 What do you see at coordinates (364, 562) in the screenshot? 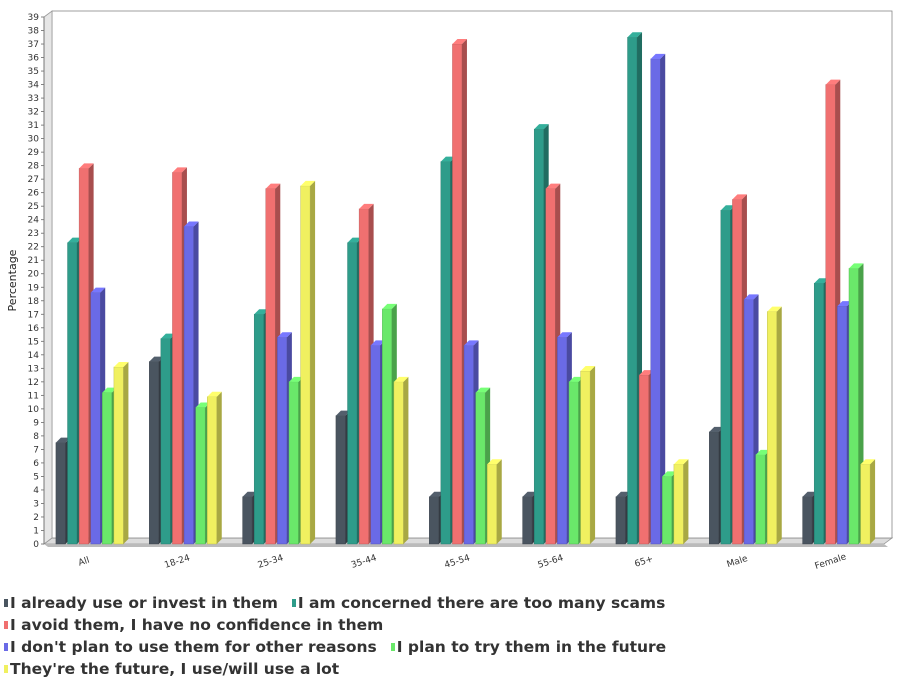
I see `x-tick-label: 35-44` at bounding box center [364, 562].